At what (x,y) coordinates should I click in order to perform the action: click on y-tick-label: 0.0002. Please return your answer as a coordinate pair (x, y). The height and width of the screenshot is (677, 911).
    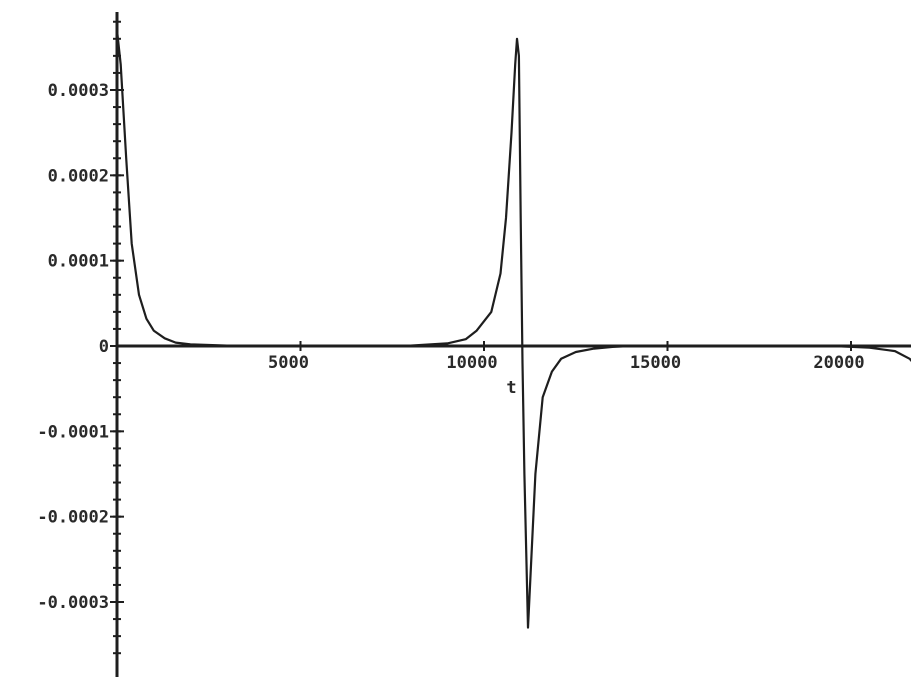
    Looking at the image, I should click on (78, 176).